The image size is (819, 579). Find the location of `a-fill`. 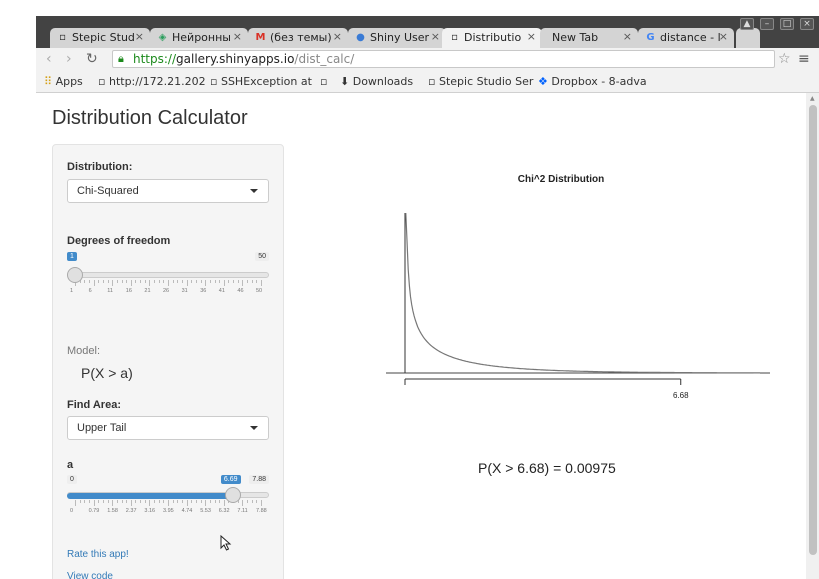

a-fill is located at coordinates (150, 496).